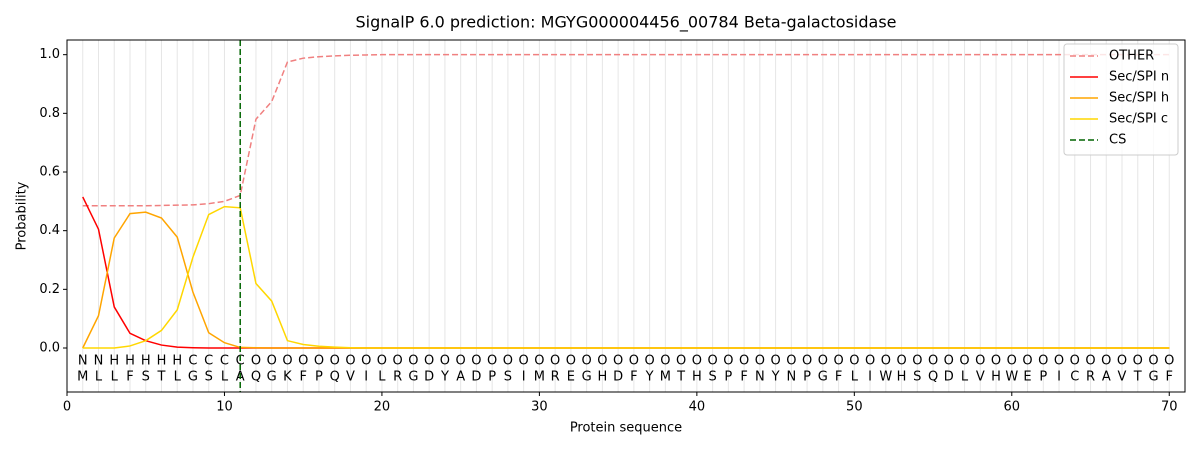  Describe the element at coordinates (49, 172) in the screenshot. I see `y-tick-label: 0.6` at that location.